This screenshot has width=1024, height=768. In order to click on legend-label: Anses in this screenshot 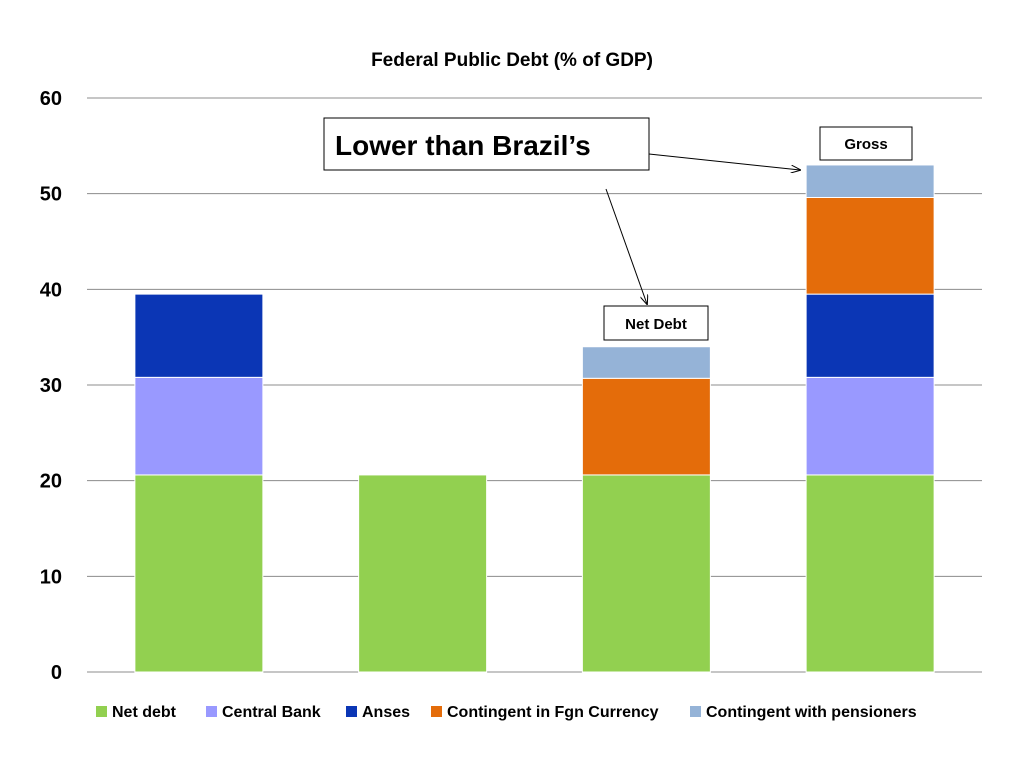, I will do `click(386, 712)`.